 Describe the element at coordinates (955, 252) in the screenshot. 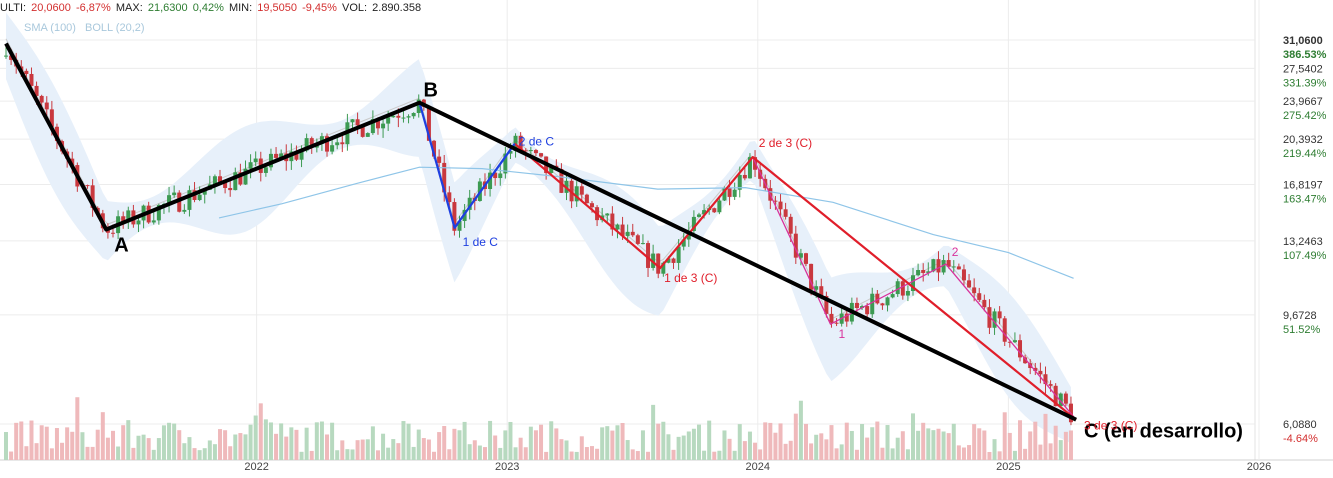

I see `wave-label-2: 2` at that location.